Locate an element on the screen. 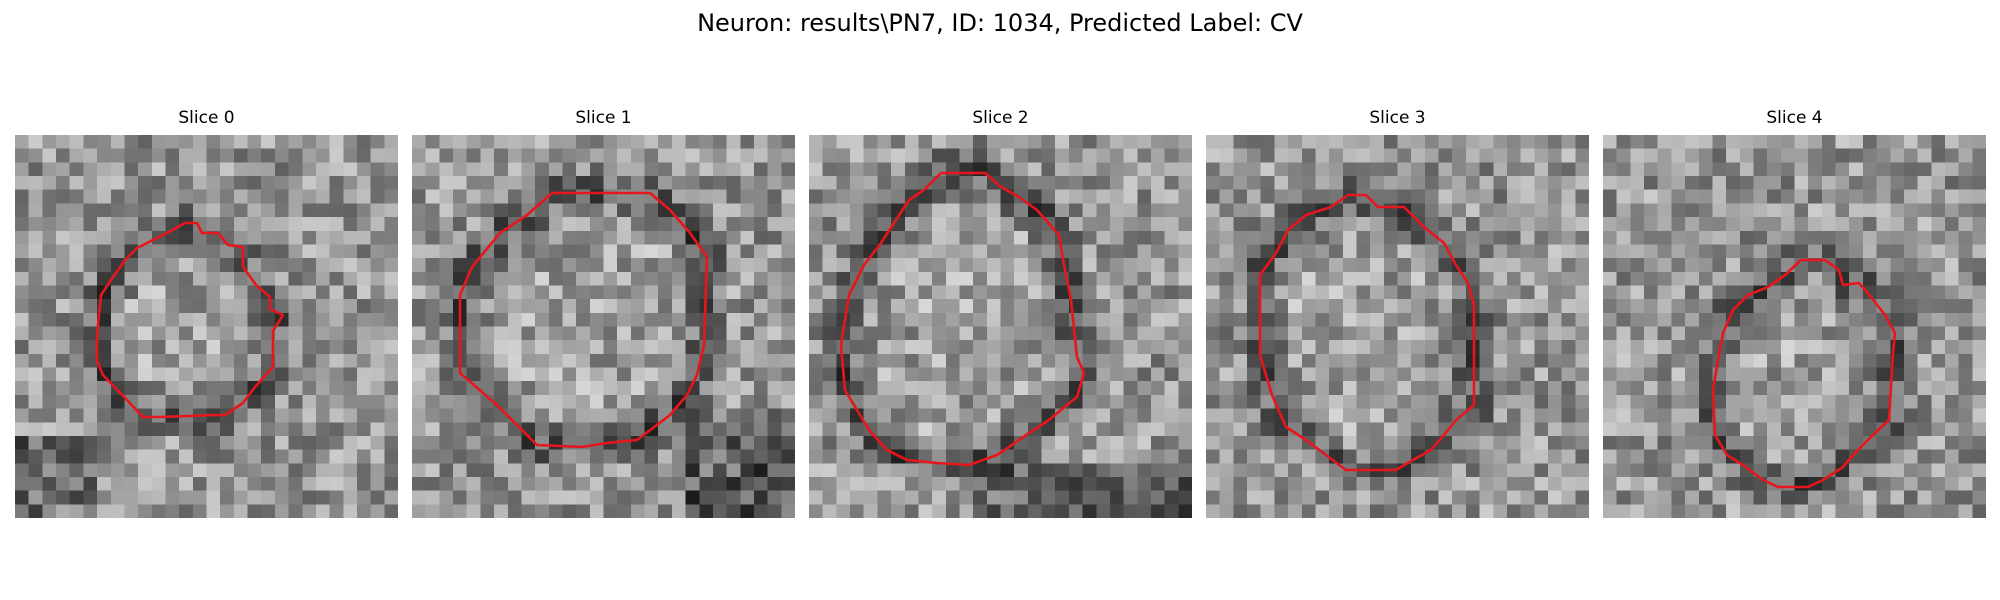 The image size is (2000, 600). slice-panel-0: Slice 0 is located at coordinates (206, 312).